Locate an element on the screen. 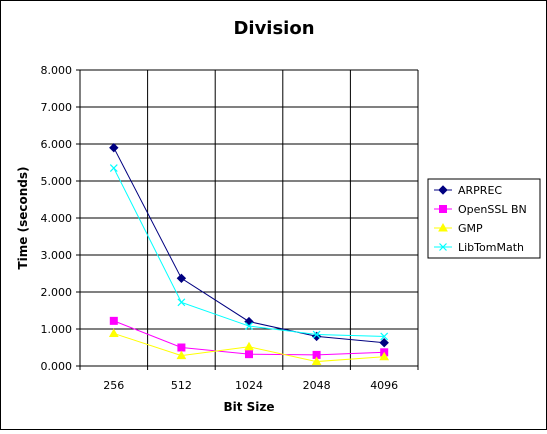 The width and height of the screenshot is (547, 434). y-tick-label: 4.000 is located at coordinates (57, 218).